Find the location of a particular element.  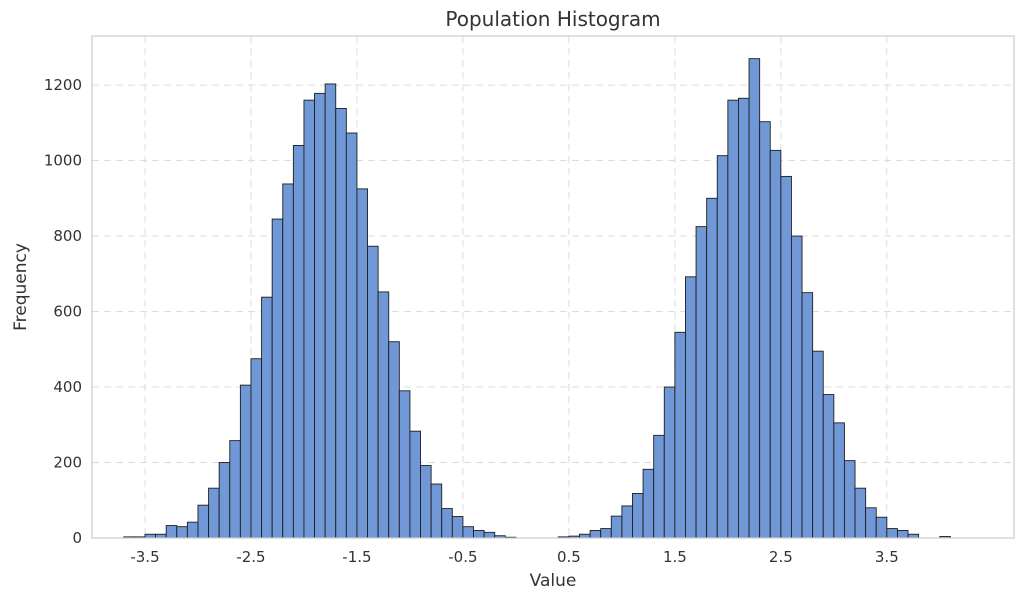

y-tick-label: 400 is located at coordinates (67, 387).